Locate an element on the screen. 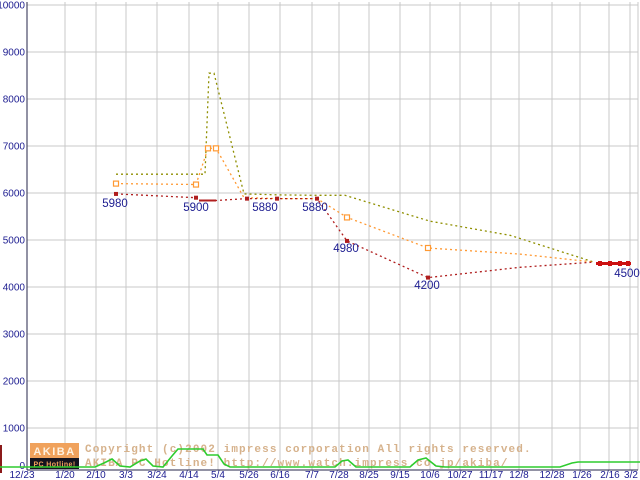 This screenshot has width=640, height=480. x-axis-tick-label: 10/6 is located at coordinates (430, 475).